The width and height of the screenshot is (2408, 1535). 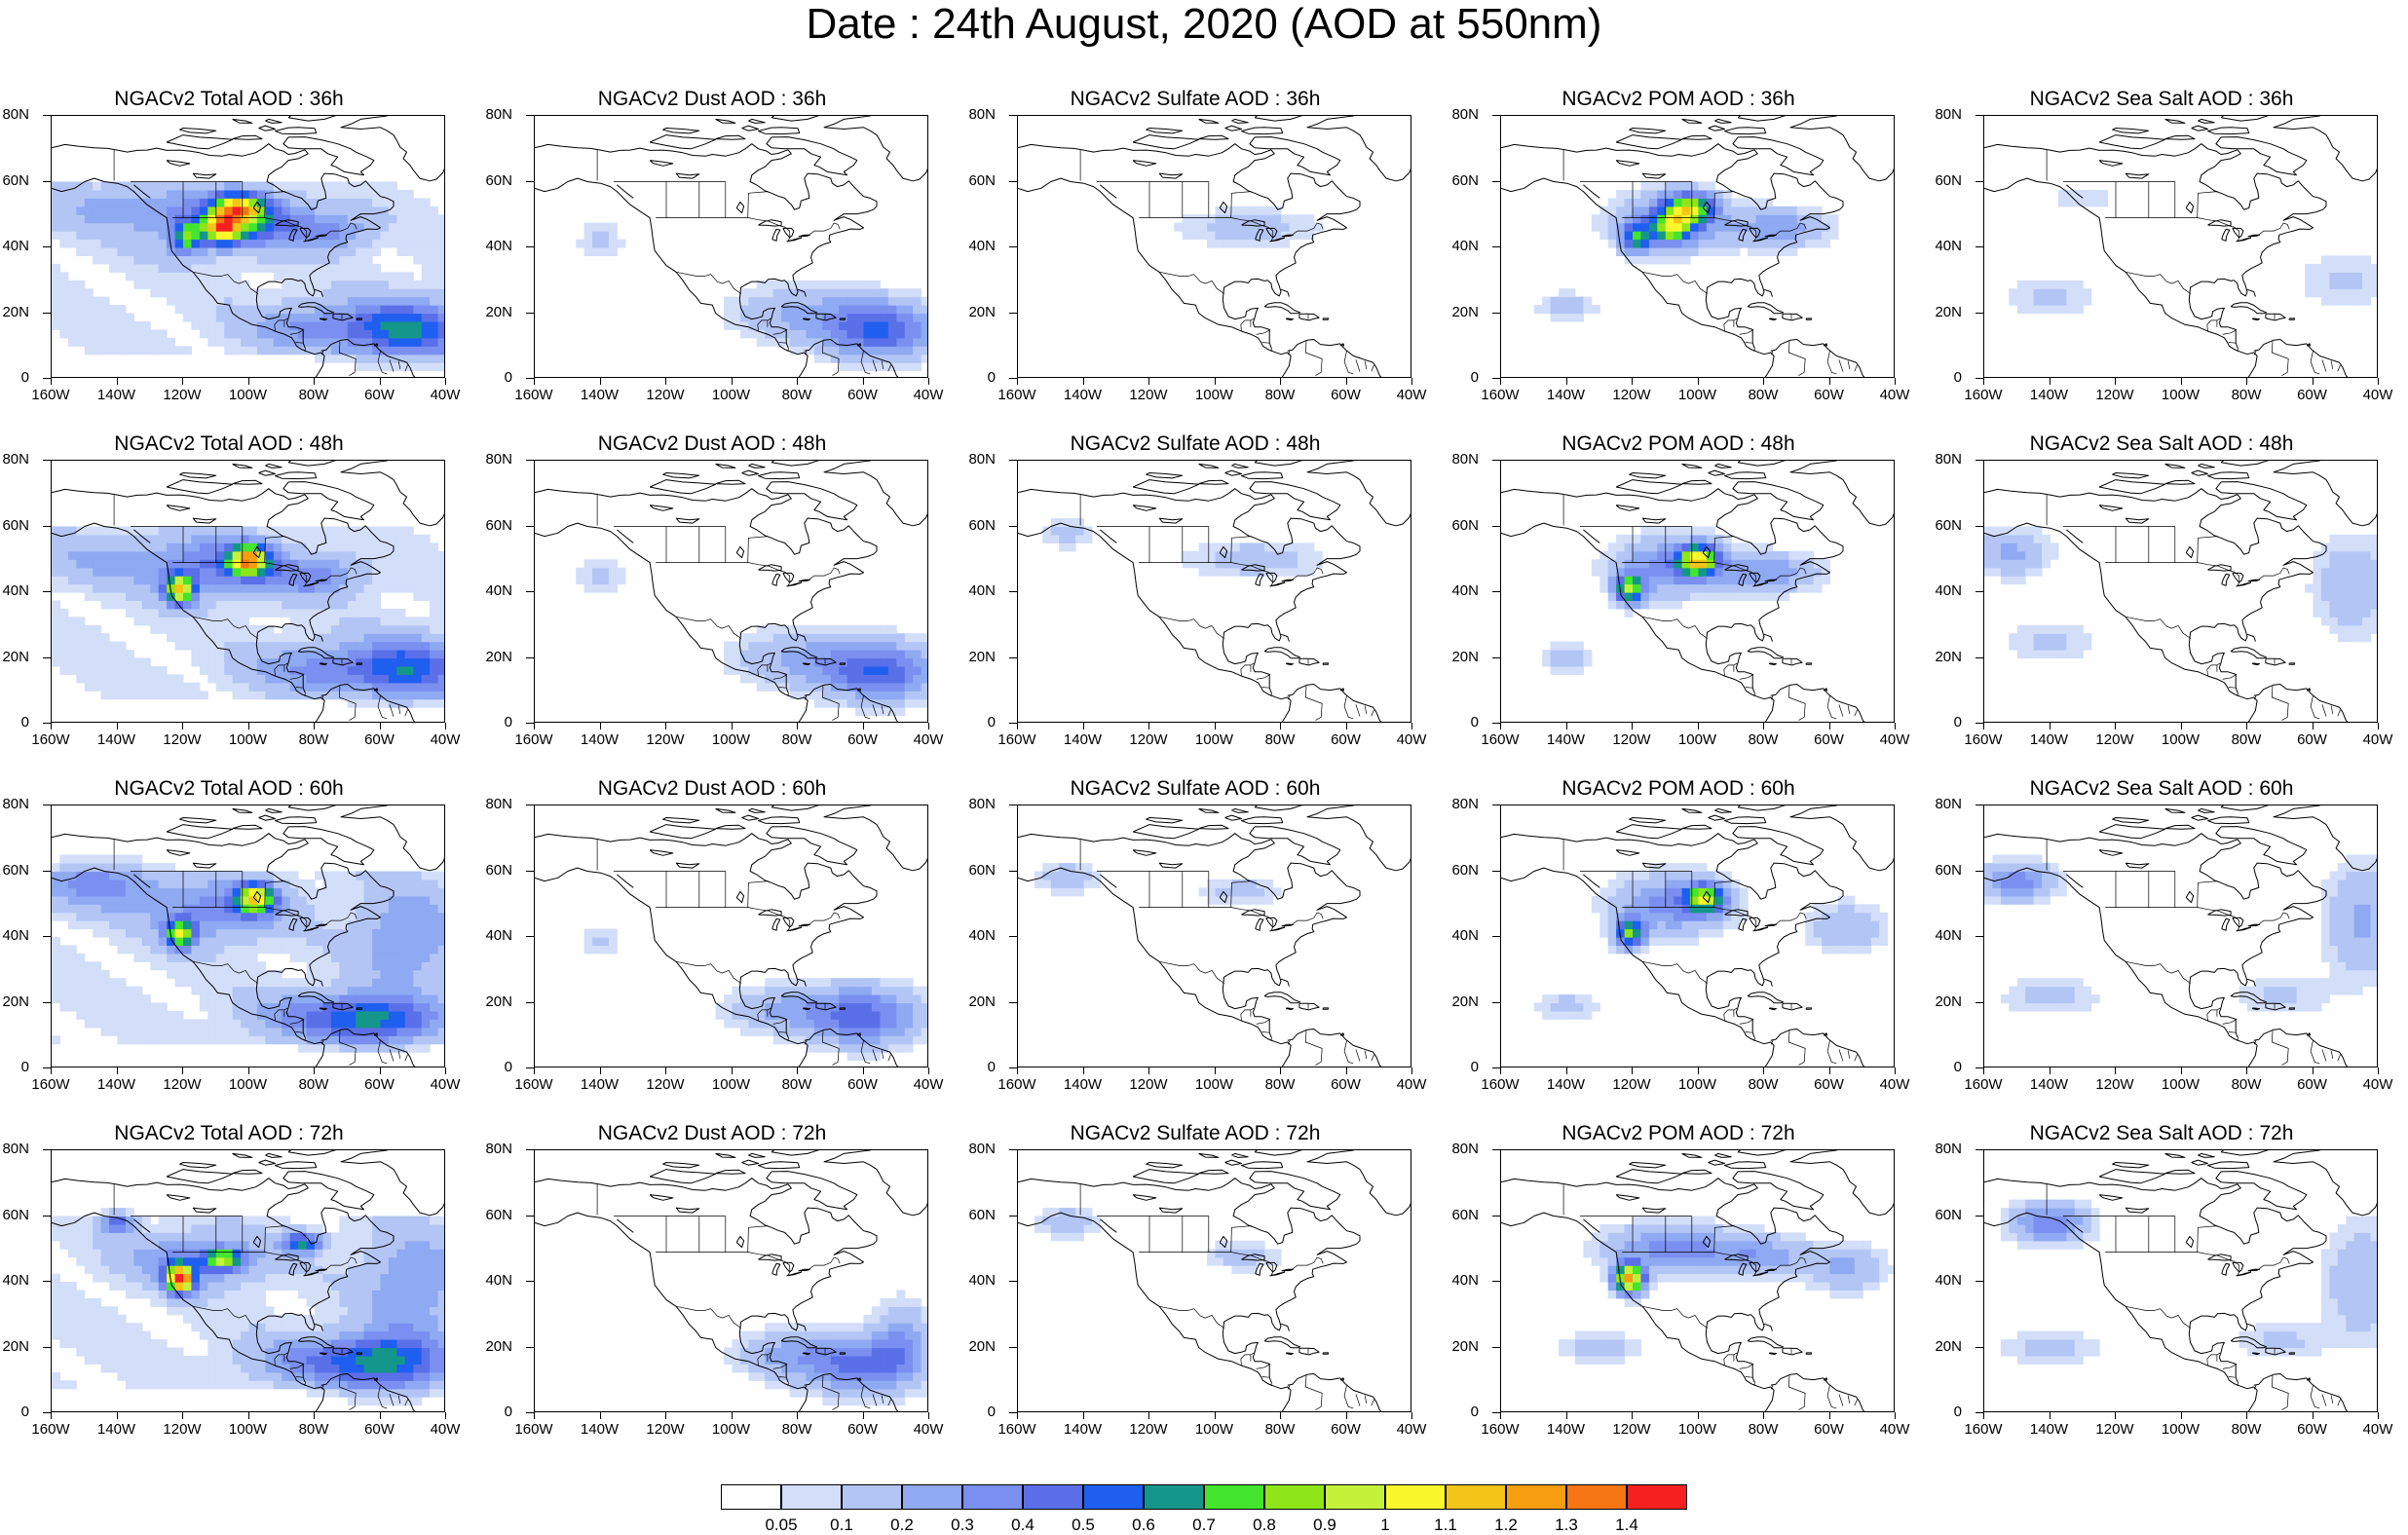 I want to click on aod-field, so click(x=248, y=277).